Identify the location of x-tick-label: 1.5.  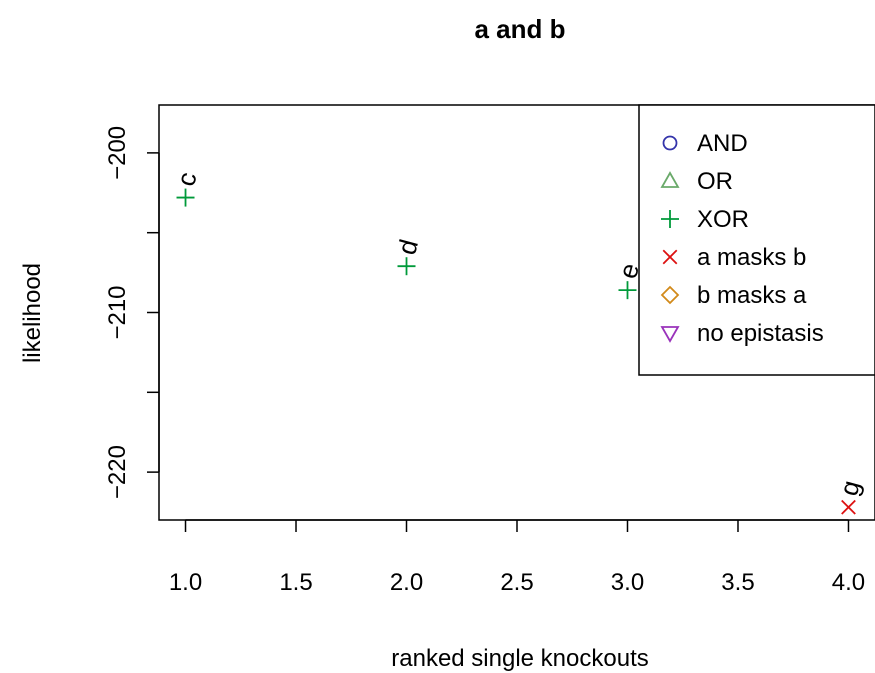
(295, 582).